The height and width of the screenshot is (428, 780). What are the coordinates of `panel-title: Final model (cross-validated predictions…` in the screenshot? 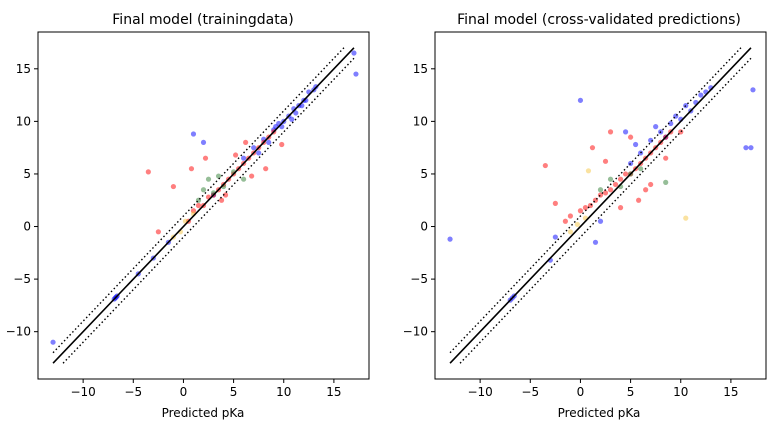 It's located at (599, 20).